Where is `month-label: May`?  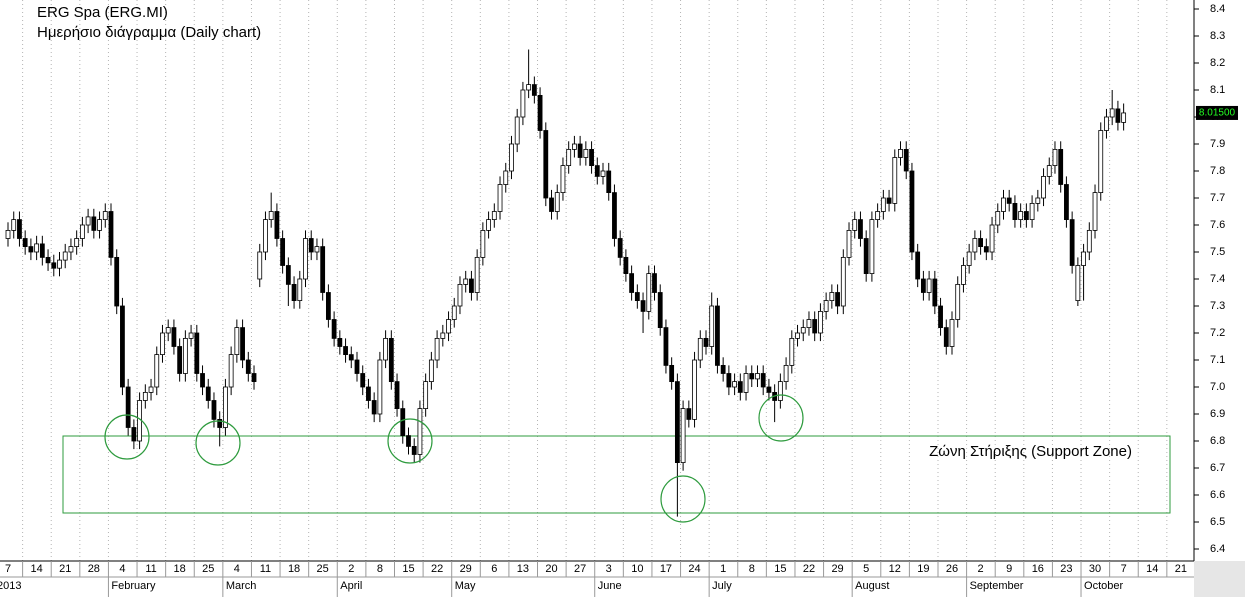 month-label: May is located at coordinates (465, 586).